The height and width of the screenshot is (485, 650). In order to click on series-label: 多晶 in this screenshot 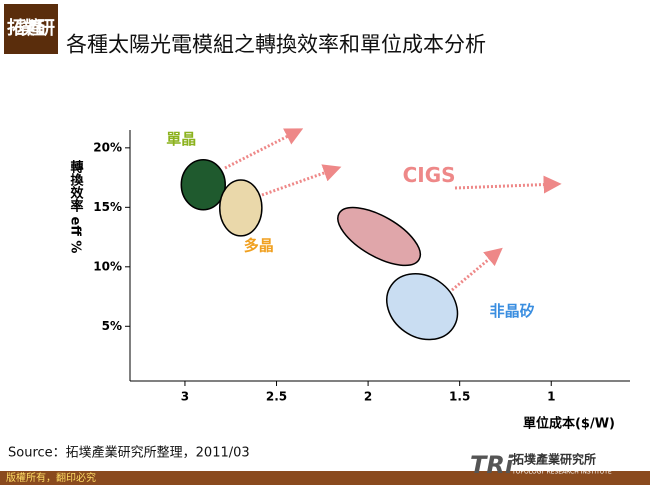, I will do `click(259, 245)`.